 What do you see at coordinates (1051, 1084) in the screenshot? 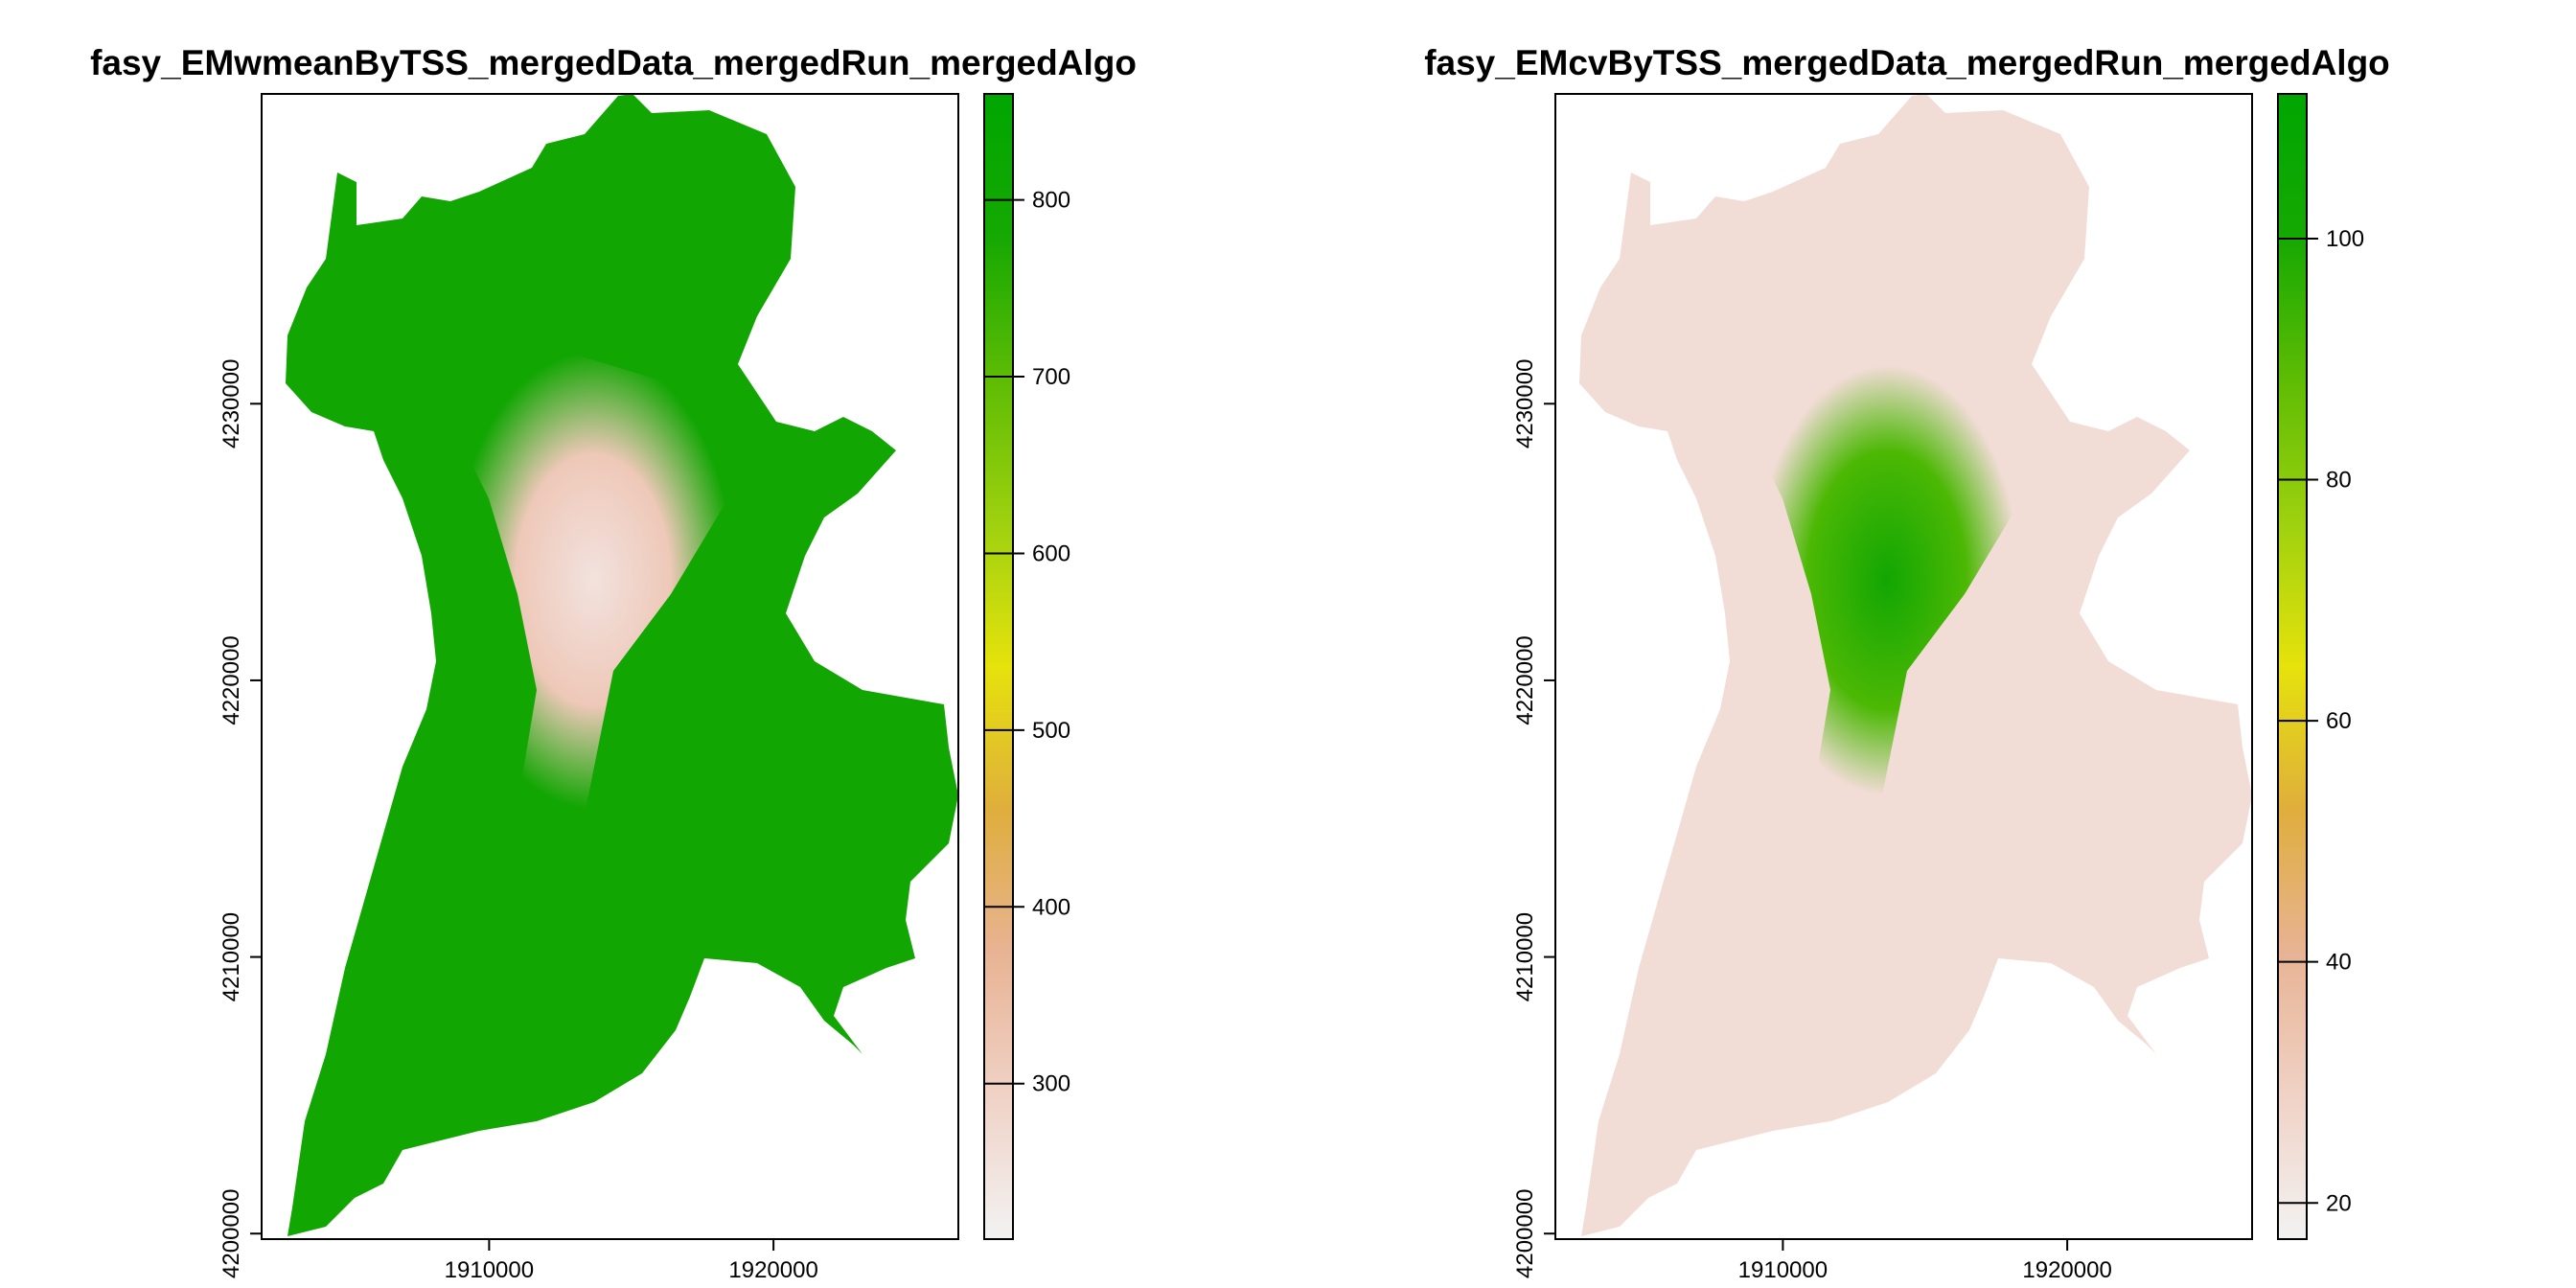
I see `colorbar-tick-label: 300` at bounding box center [1051, 1084].